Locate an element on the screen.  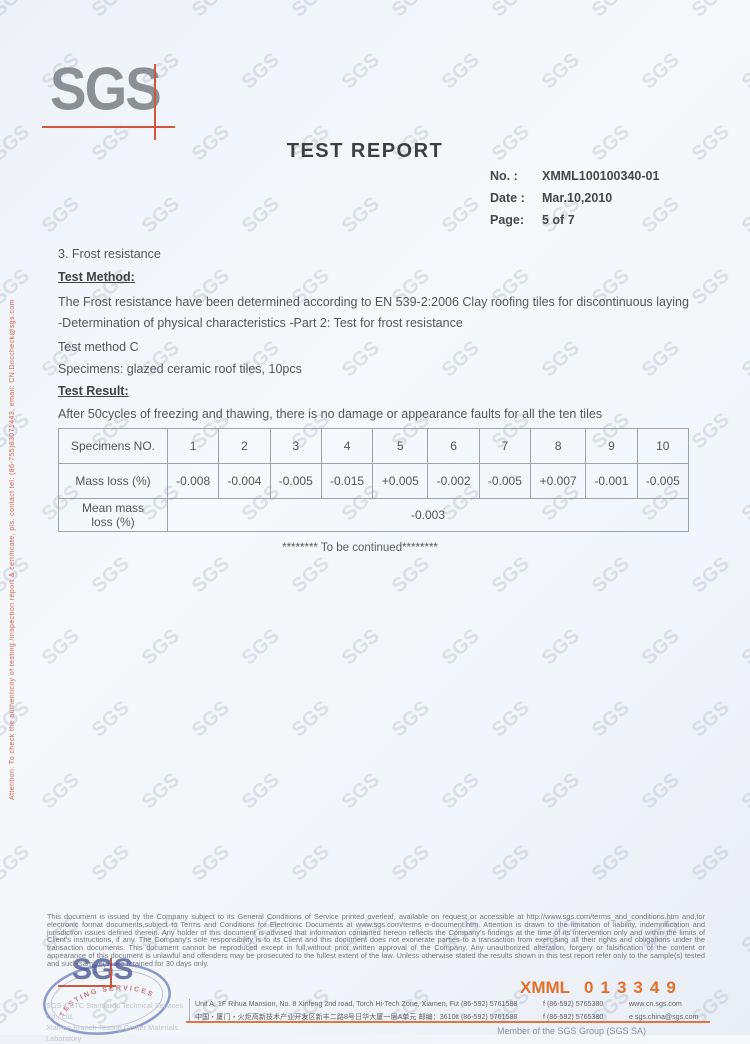
report-serial-stamp: XMML 013349 is located at coordinates (601, 988).